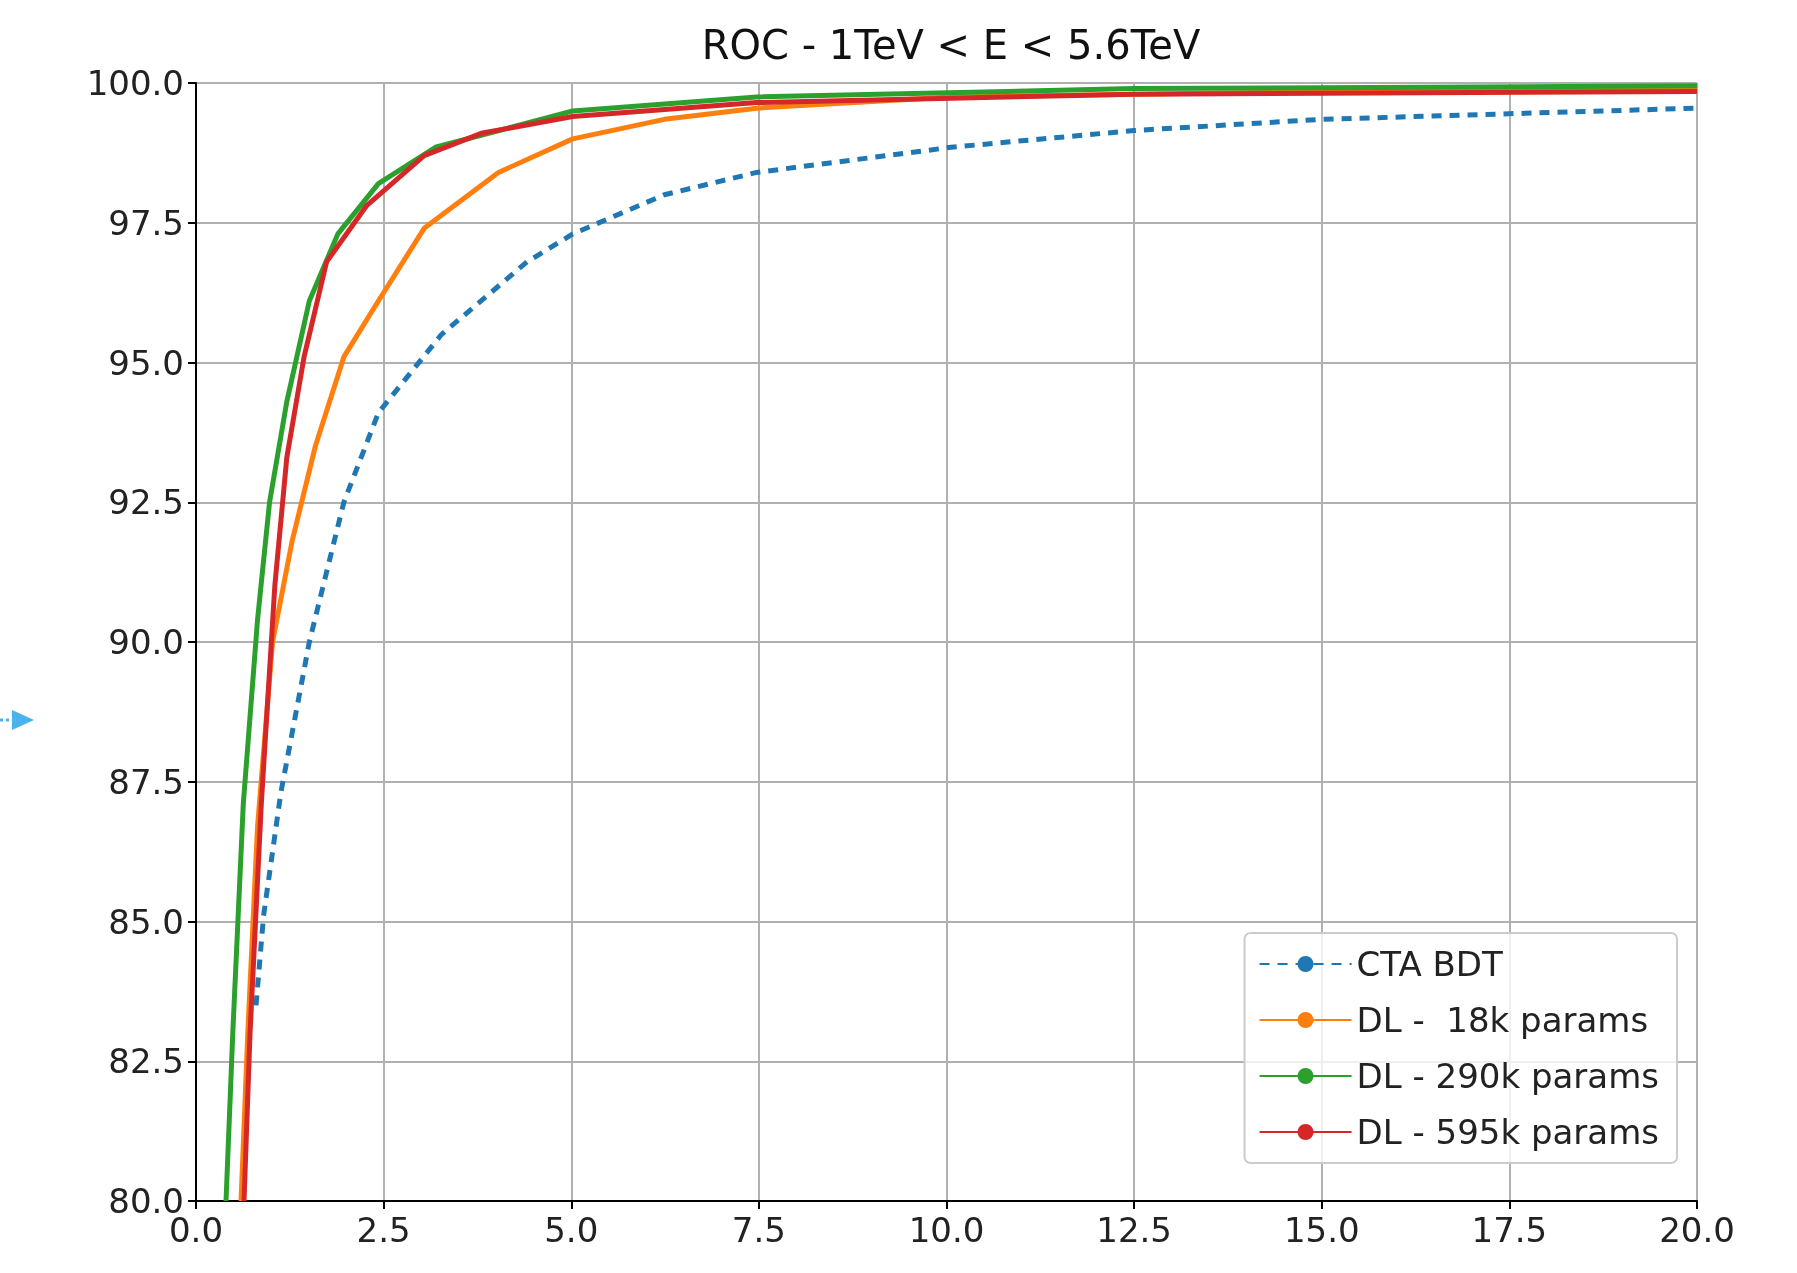 Image resolution: width=1797 pixels, height=1273 pixels. What do you see at coordinates (1321, 1230) in the screenshot?
I see `x-tick-label: 15.0` at bounding box center [1321, 1230].